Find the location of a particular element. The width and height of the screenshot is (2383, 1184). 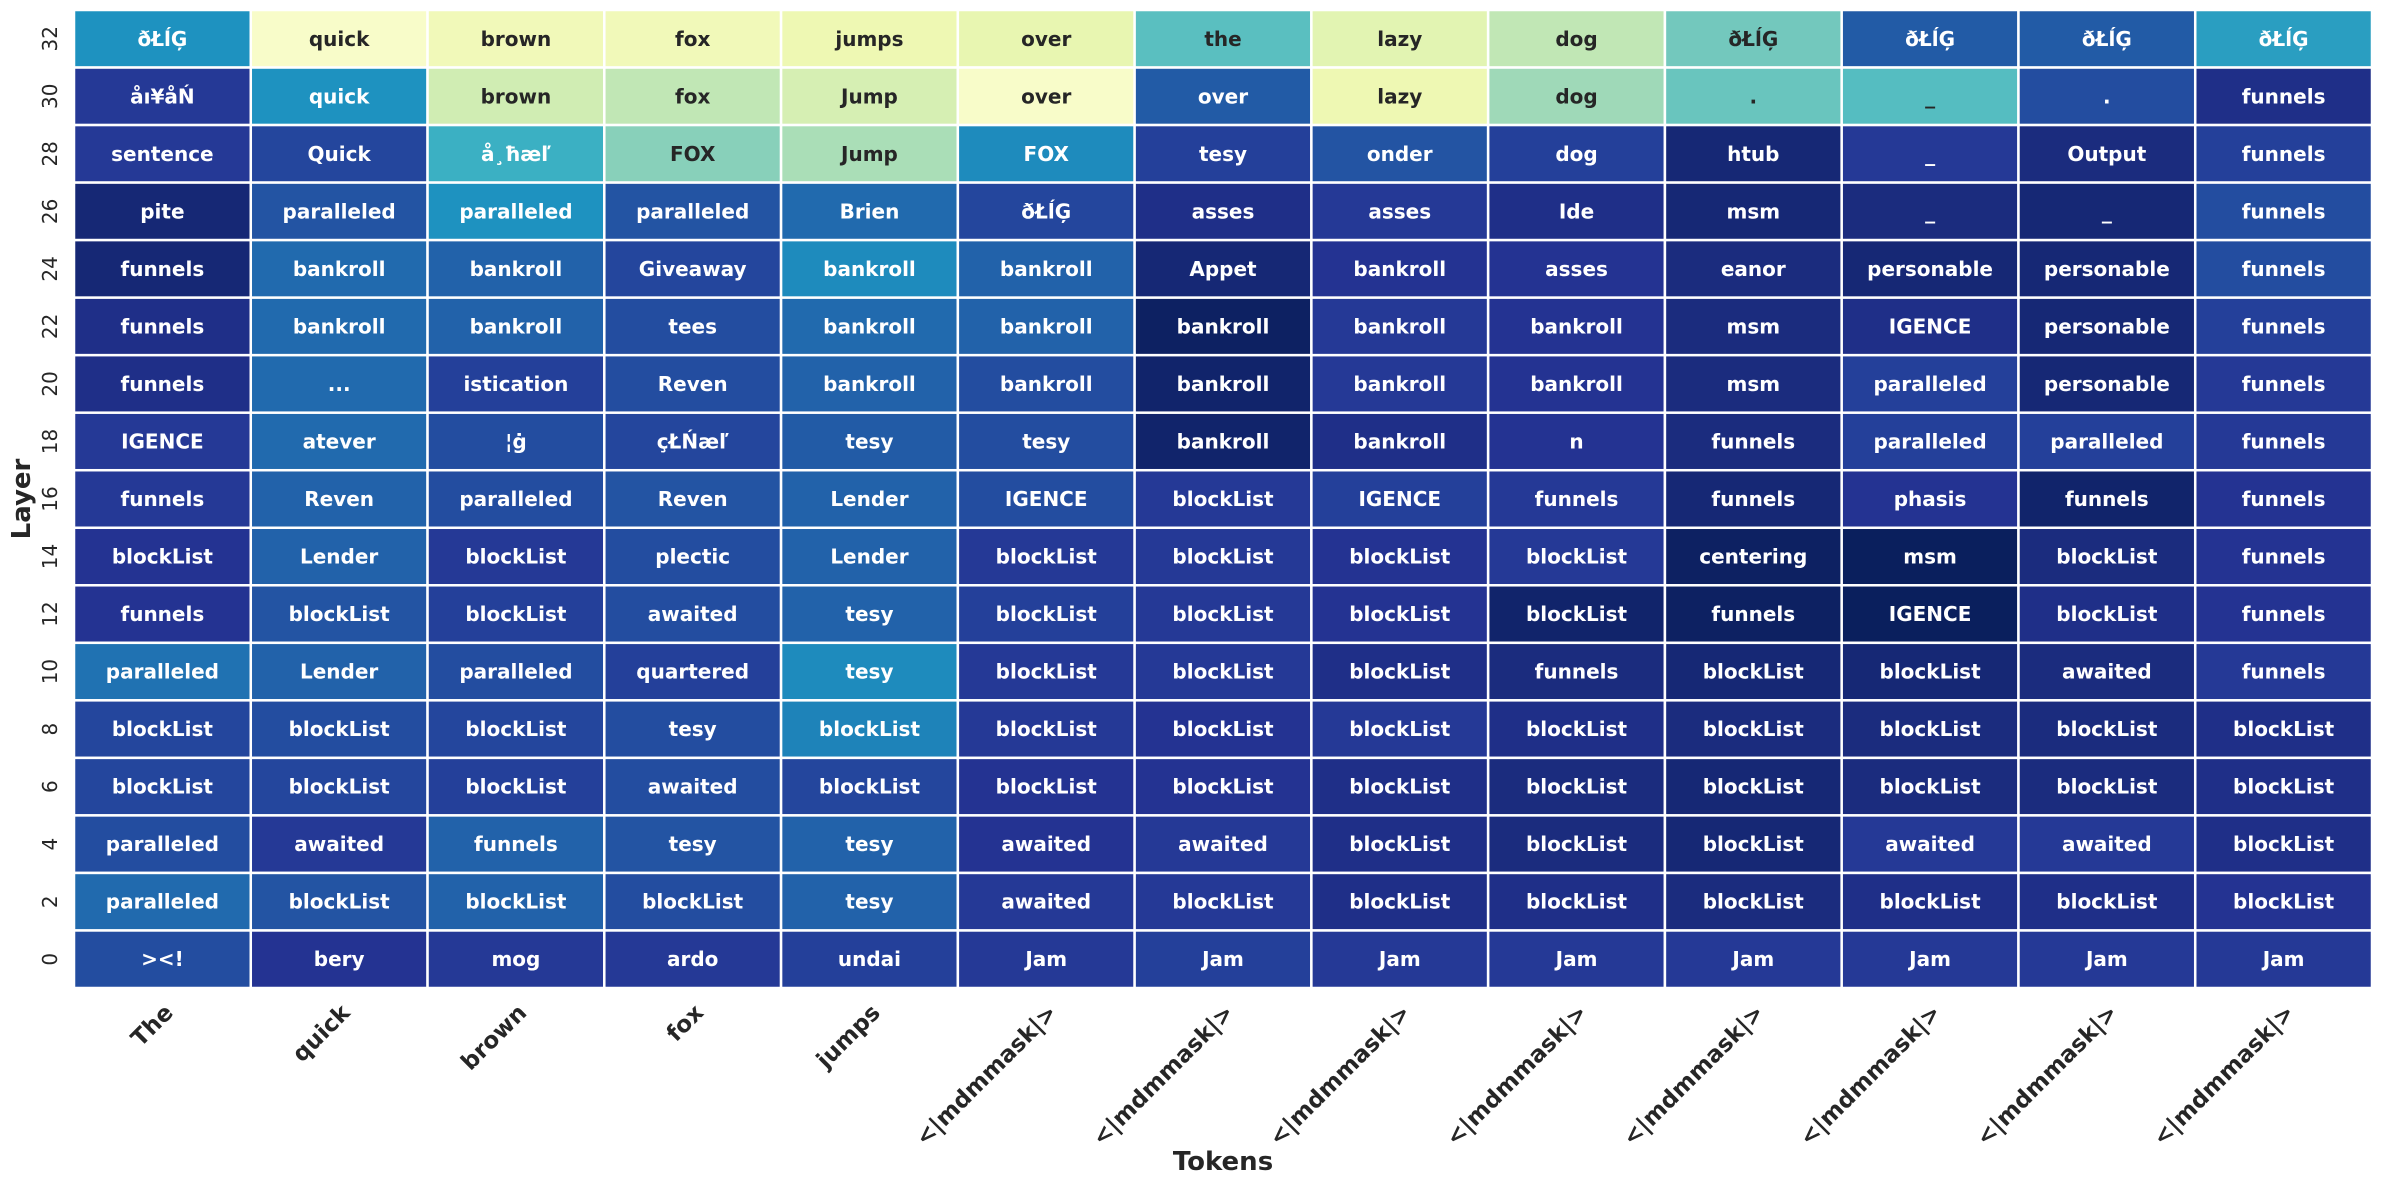

heatmap-cell-label: pite is located at coordinates (162, 211).